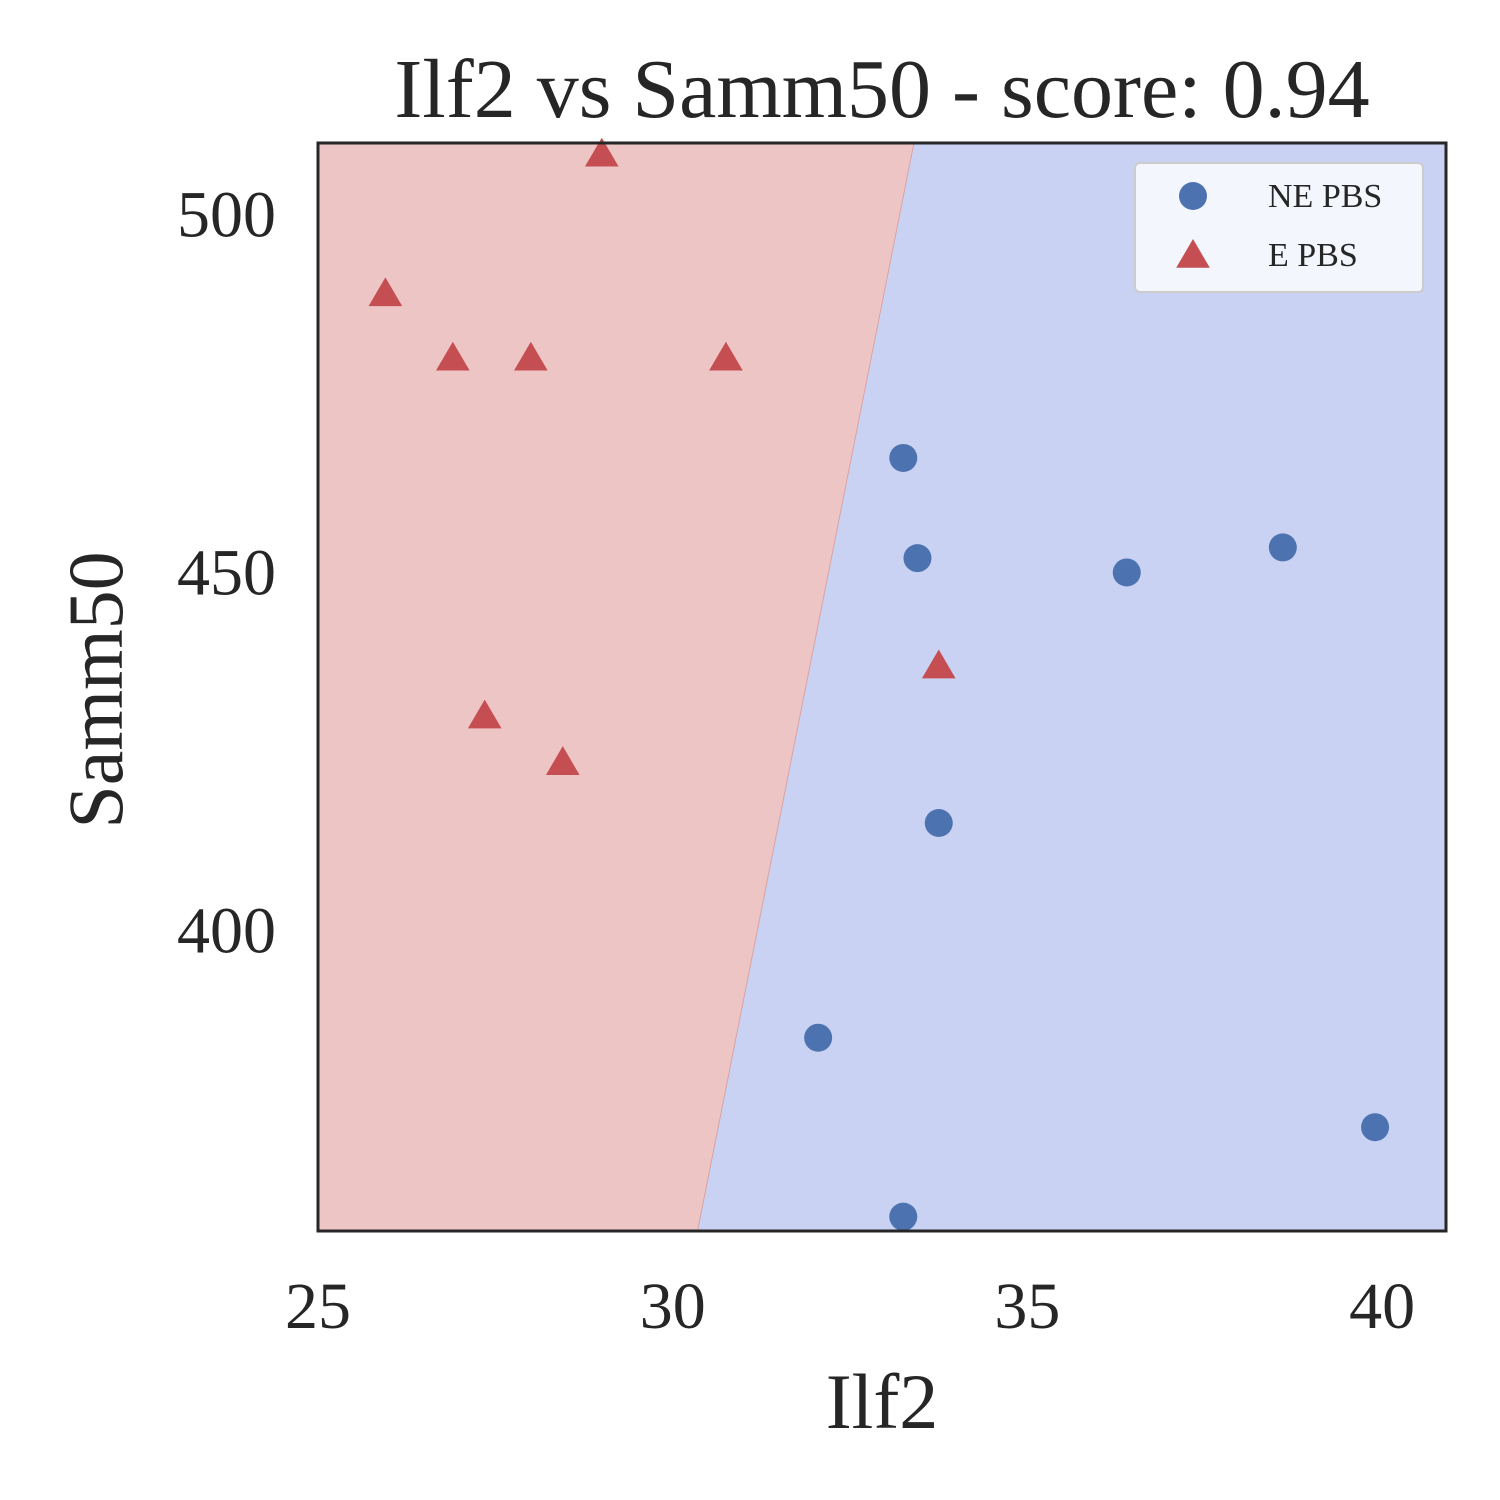 This screenshot has width=1500, height=1500. I want to click on legend: NE PBS E PBS, so click(1279, 227).